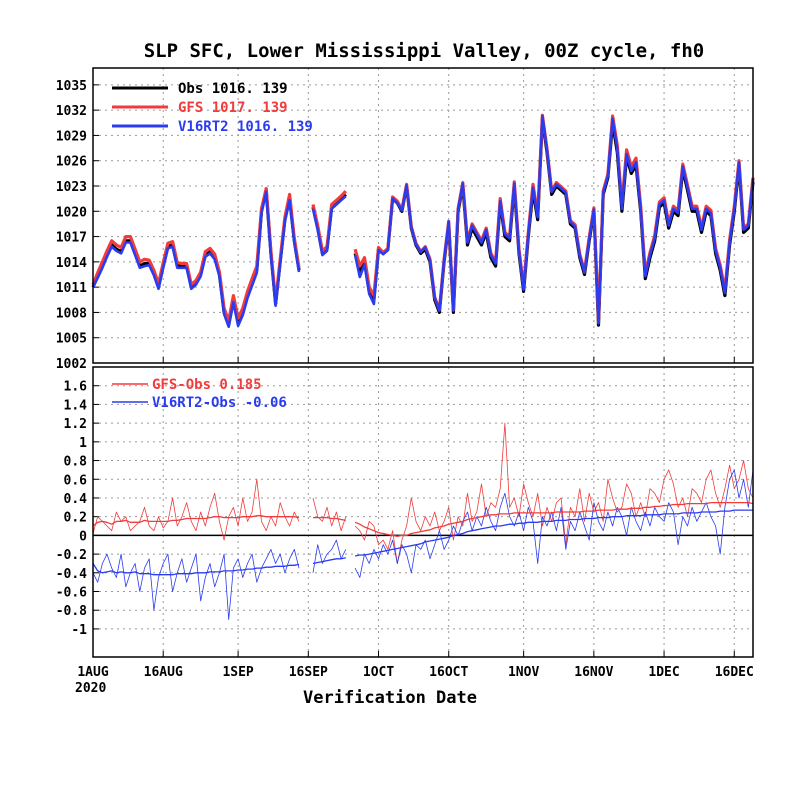  Describe the element at coordinates (163, 672) in the screenshot. I see `x-tick-label: 16AUG` at that location.